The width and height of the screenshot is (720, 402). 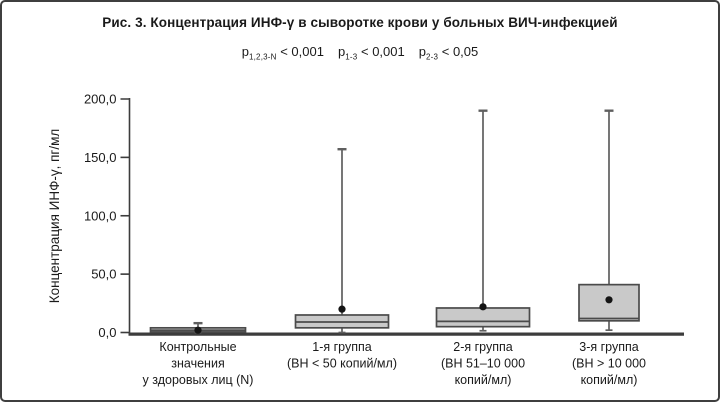 What do you see at coordinates (100, 99) in the screenshot?
I see `y-tick-label: 200,0` at bounding box center [100, 99].